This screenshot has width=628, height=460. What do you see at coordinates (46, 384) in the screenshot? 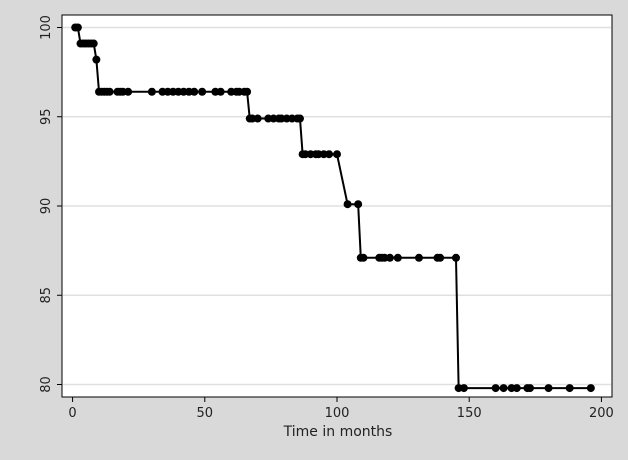
I see `y-tick-label: 80` at bounding box center [46, 384].